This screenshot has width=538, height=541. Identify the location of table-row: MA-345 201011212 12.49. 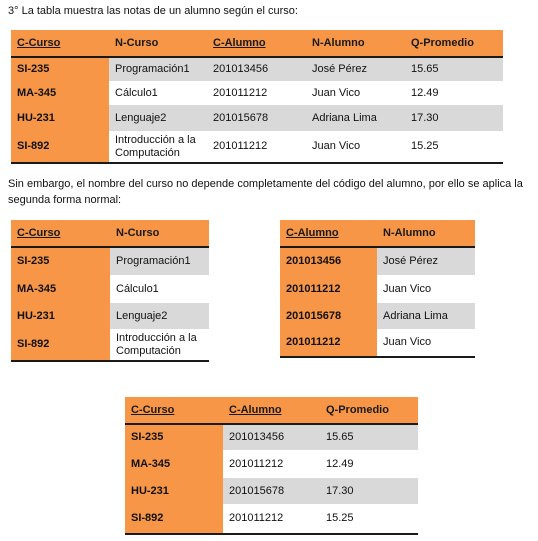
(271, 464).